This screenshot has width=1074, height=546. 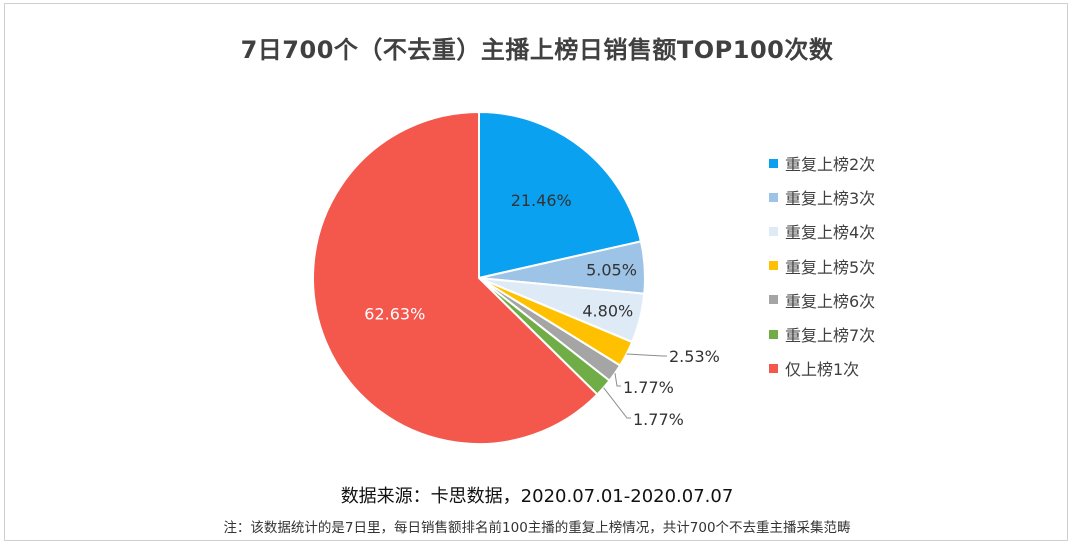 What do you see at coordinates (830, 336) in the screenshot?
I see `legend-label: 重复上榜7次` at bounding box center [830, 336].